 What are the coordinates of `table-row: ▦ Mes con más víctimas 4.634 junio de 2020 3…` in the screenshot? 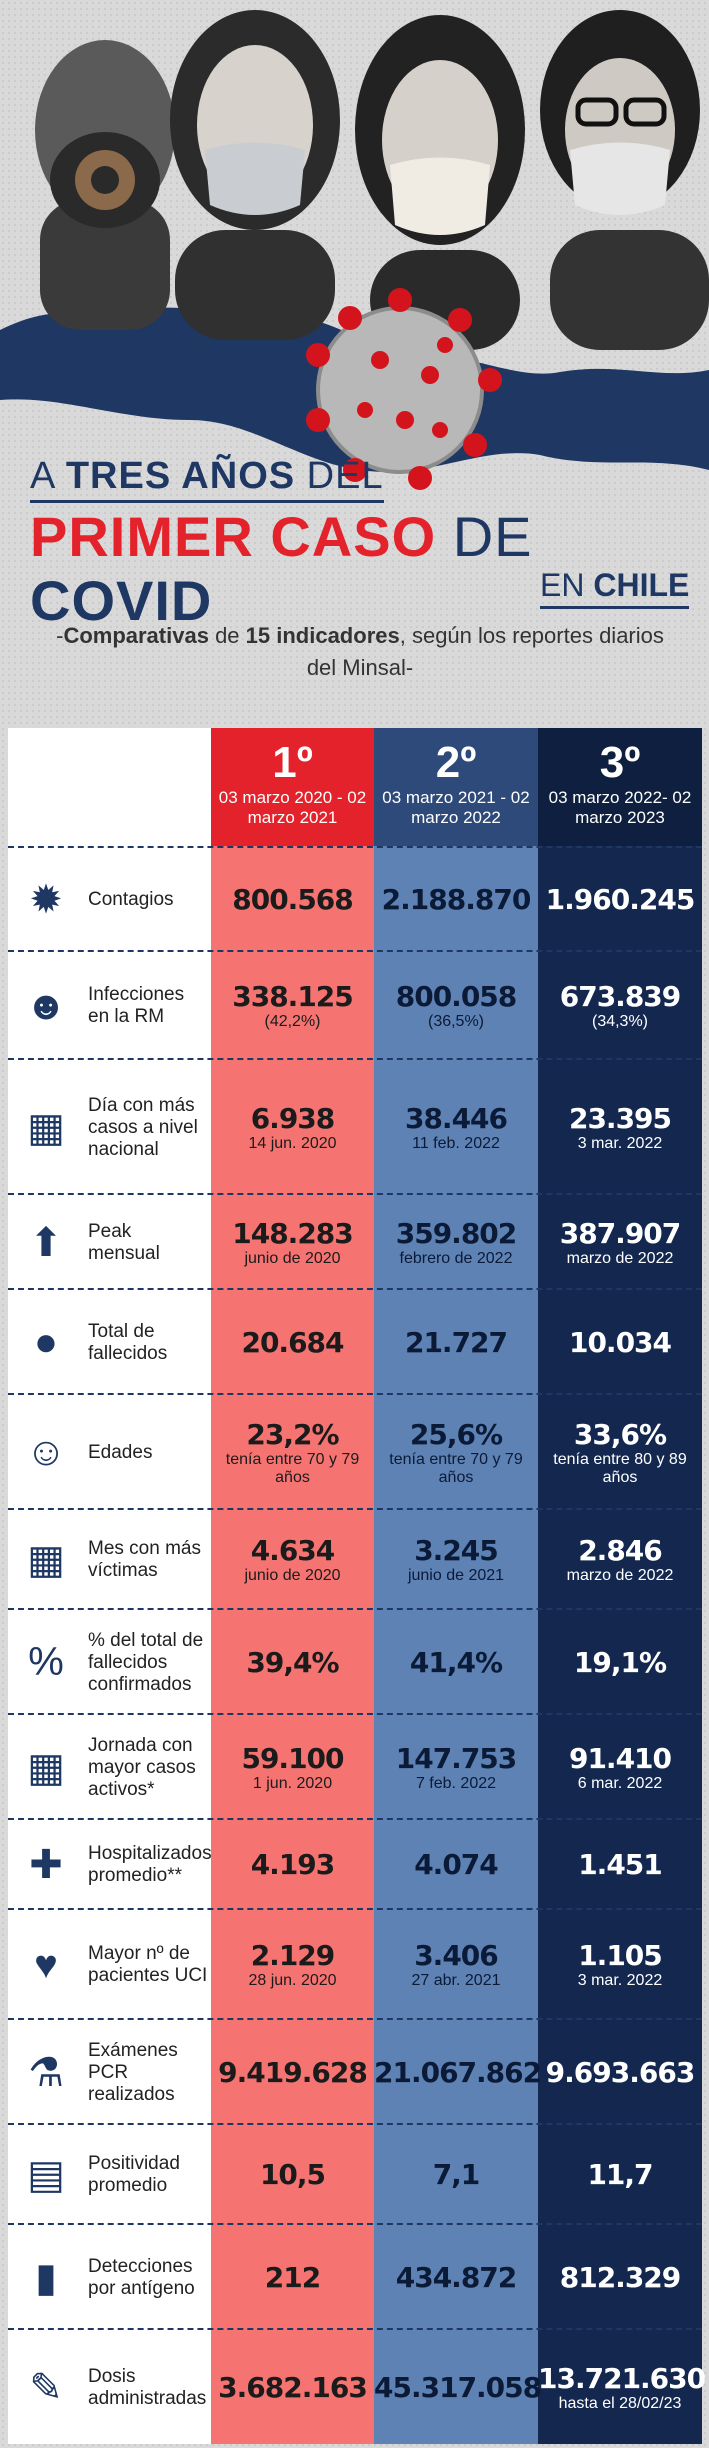 It's located at (355, 1558).